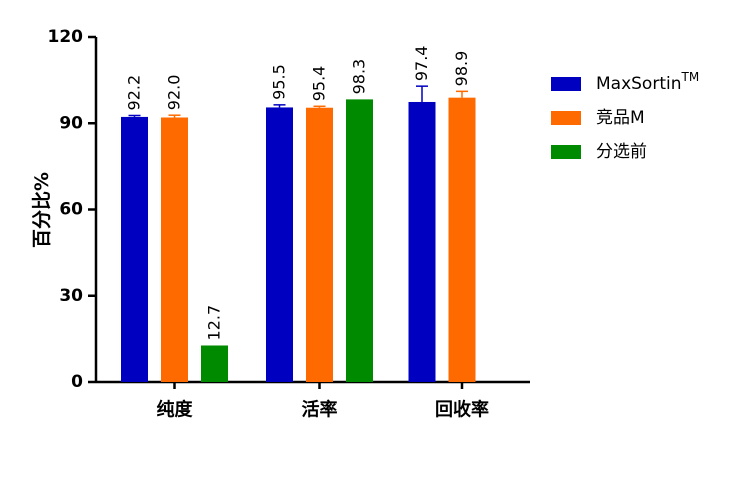 The image size is (745, 479). Describe the element at coordinates (175, 410) in the screenshot. I see `x-category-label: 纯度` at that location.